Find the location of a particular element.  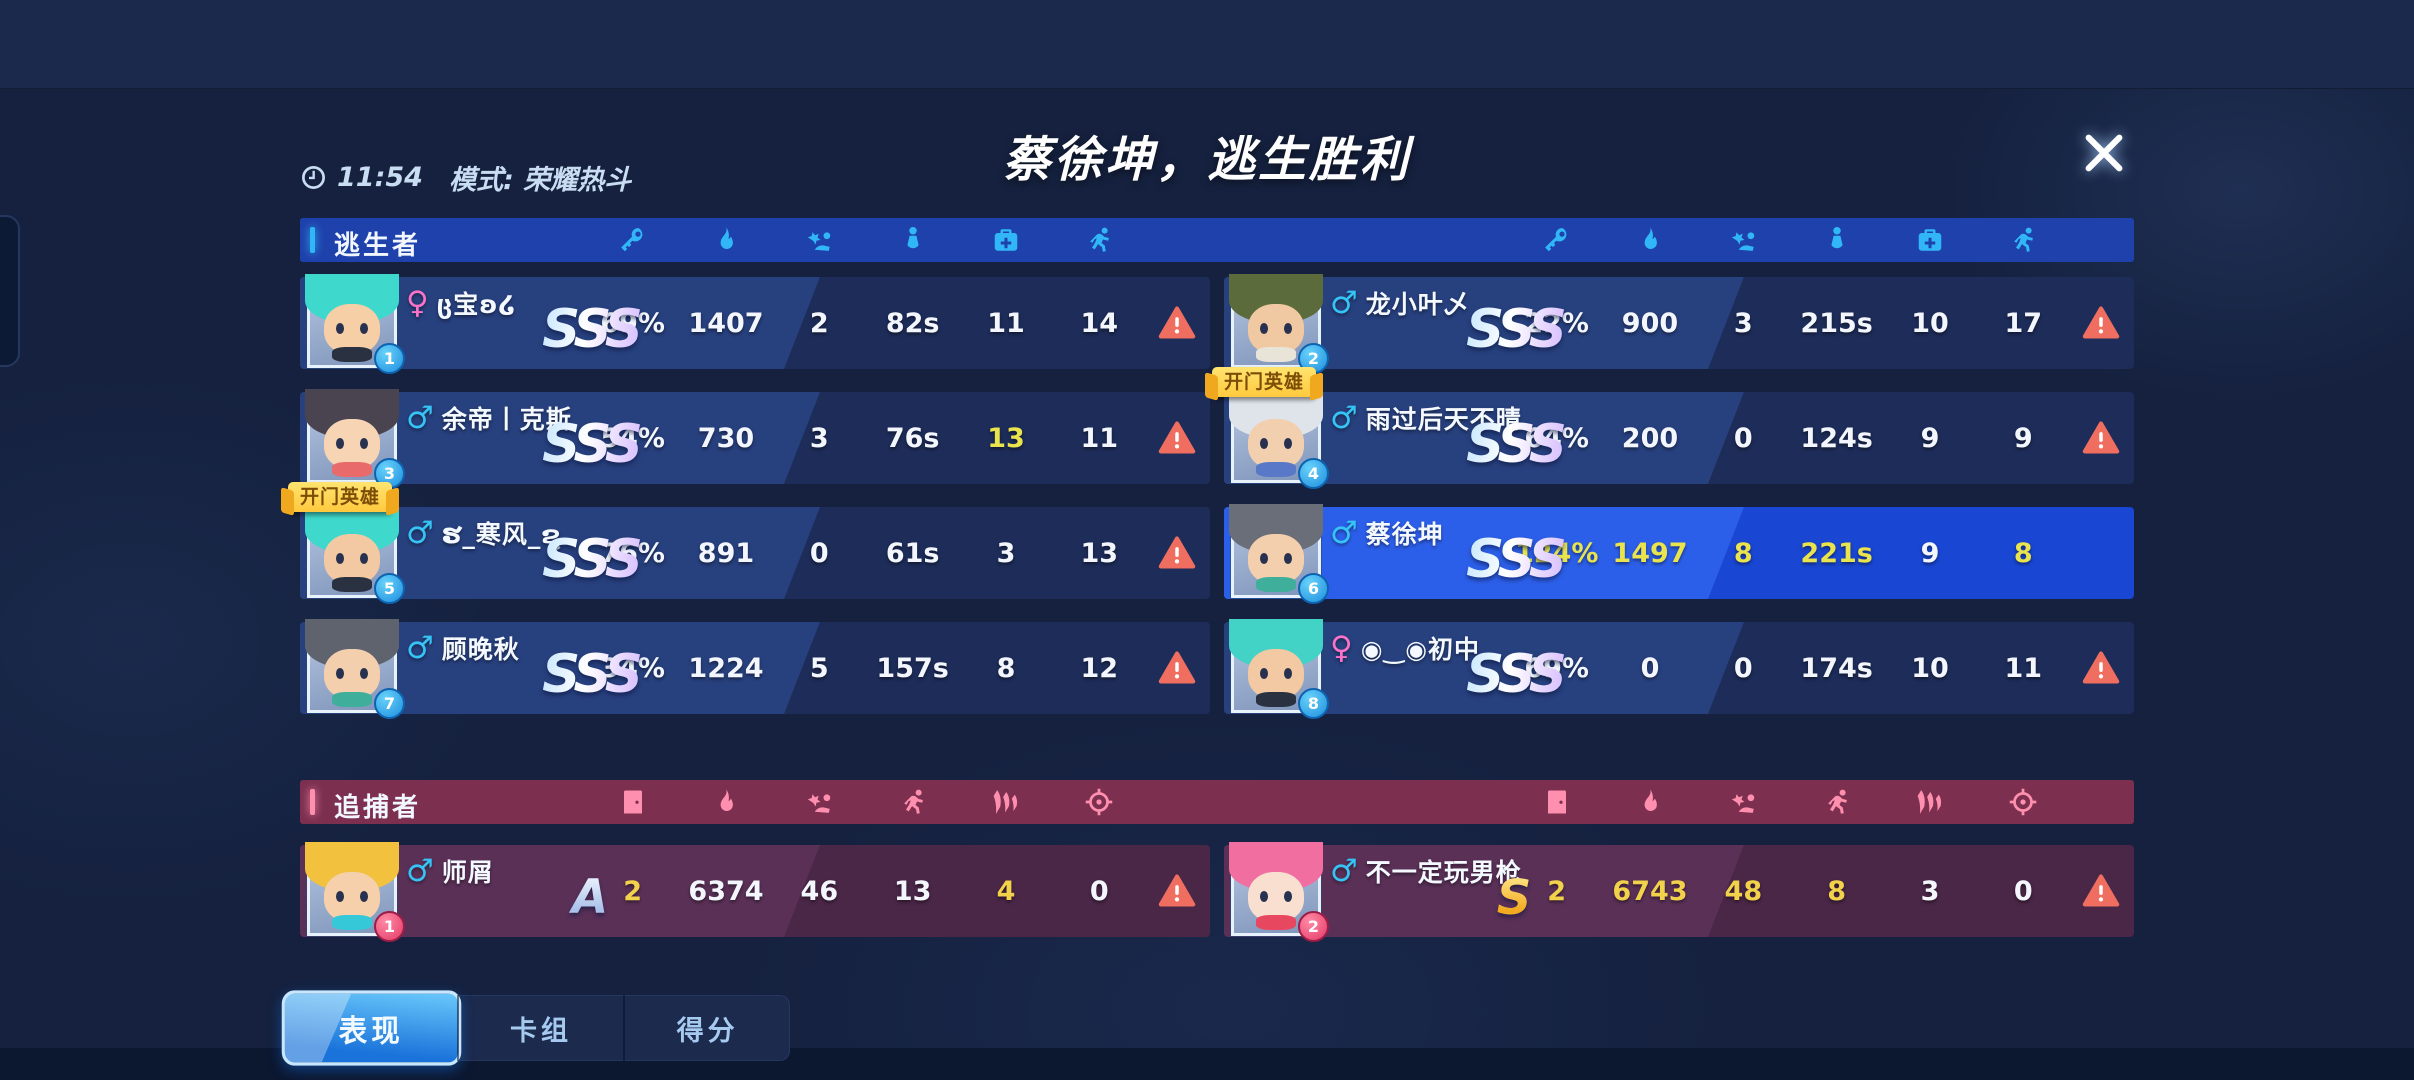

stun-icon is located at coordinates (819, 802).